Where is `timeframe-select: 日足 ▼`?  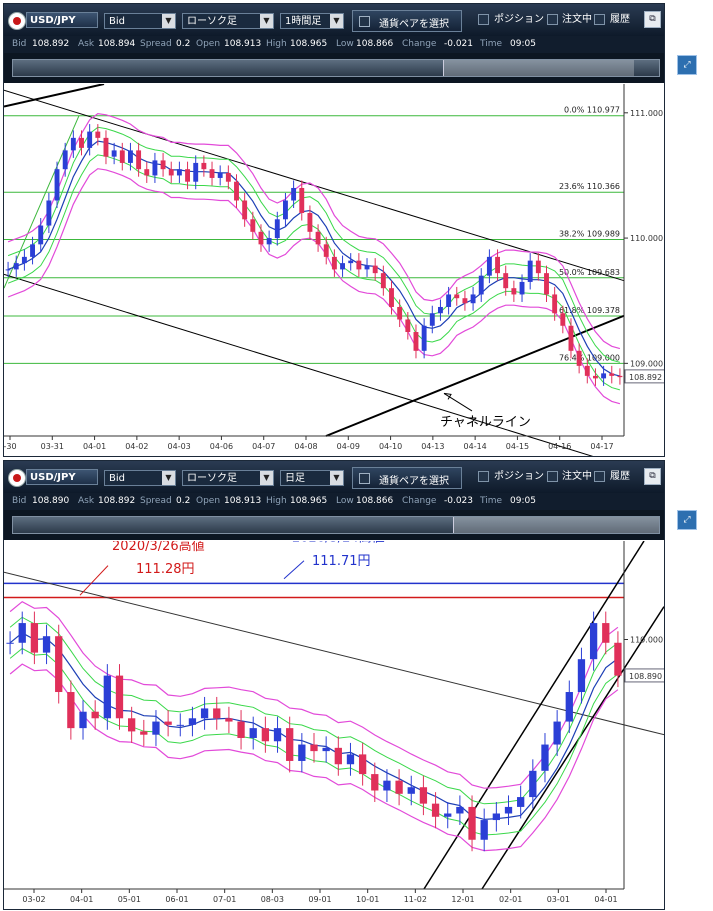
timeframe-select: 日足 ▼ is located at coordinates (312, 478).